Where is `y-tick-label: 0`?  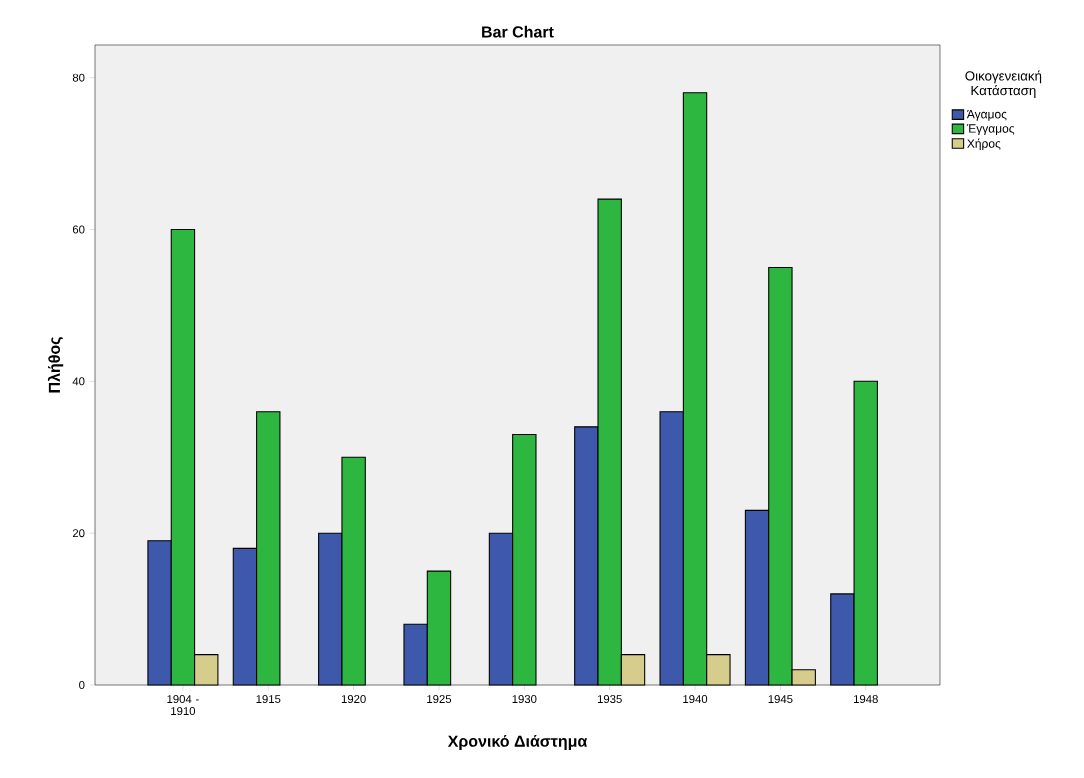
y-tick-label: 0 is located at coordinates (82, 685).